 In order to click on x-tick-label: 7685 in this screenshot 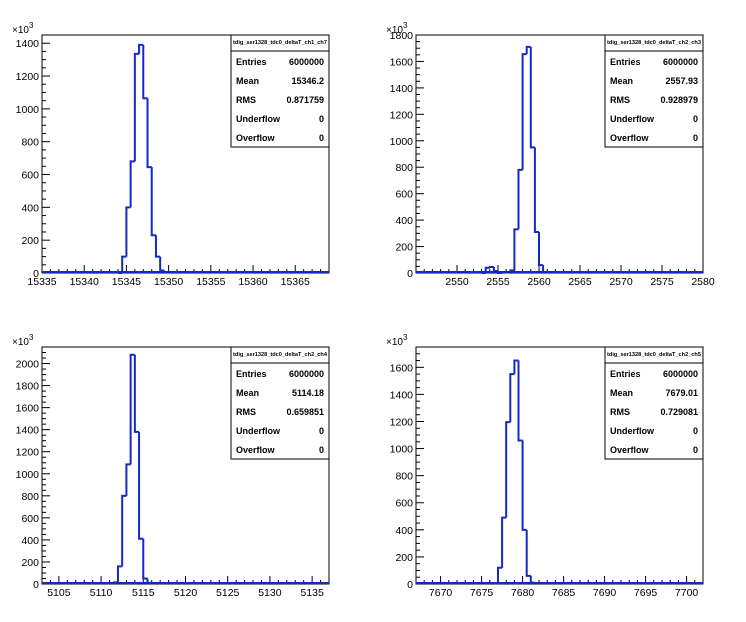, I will do `click(564, 593)`.